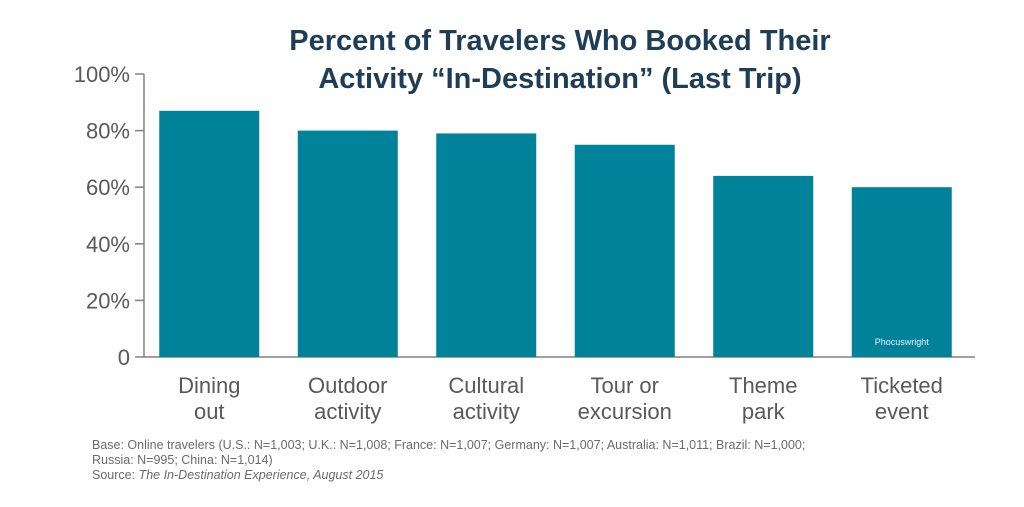 Image resolution: width=1024 pixels, height=507 pixels. I want to click on x-tick-label: Ticketed, so click(902, 385).